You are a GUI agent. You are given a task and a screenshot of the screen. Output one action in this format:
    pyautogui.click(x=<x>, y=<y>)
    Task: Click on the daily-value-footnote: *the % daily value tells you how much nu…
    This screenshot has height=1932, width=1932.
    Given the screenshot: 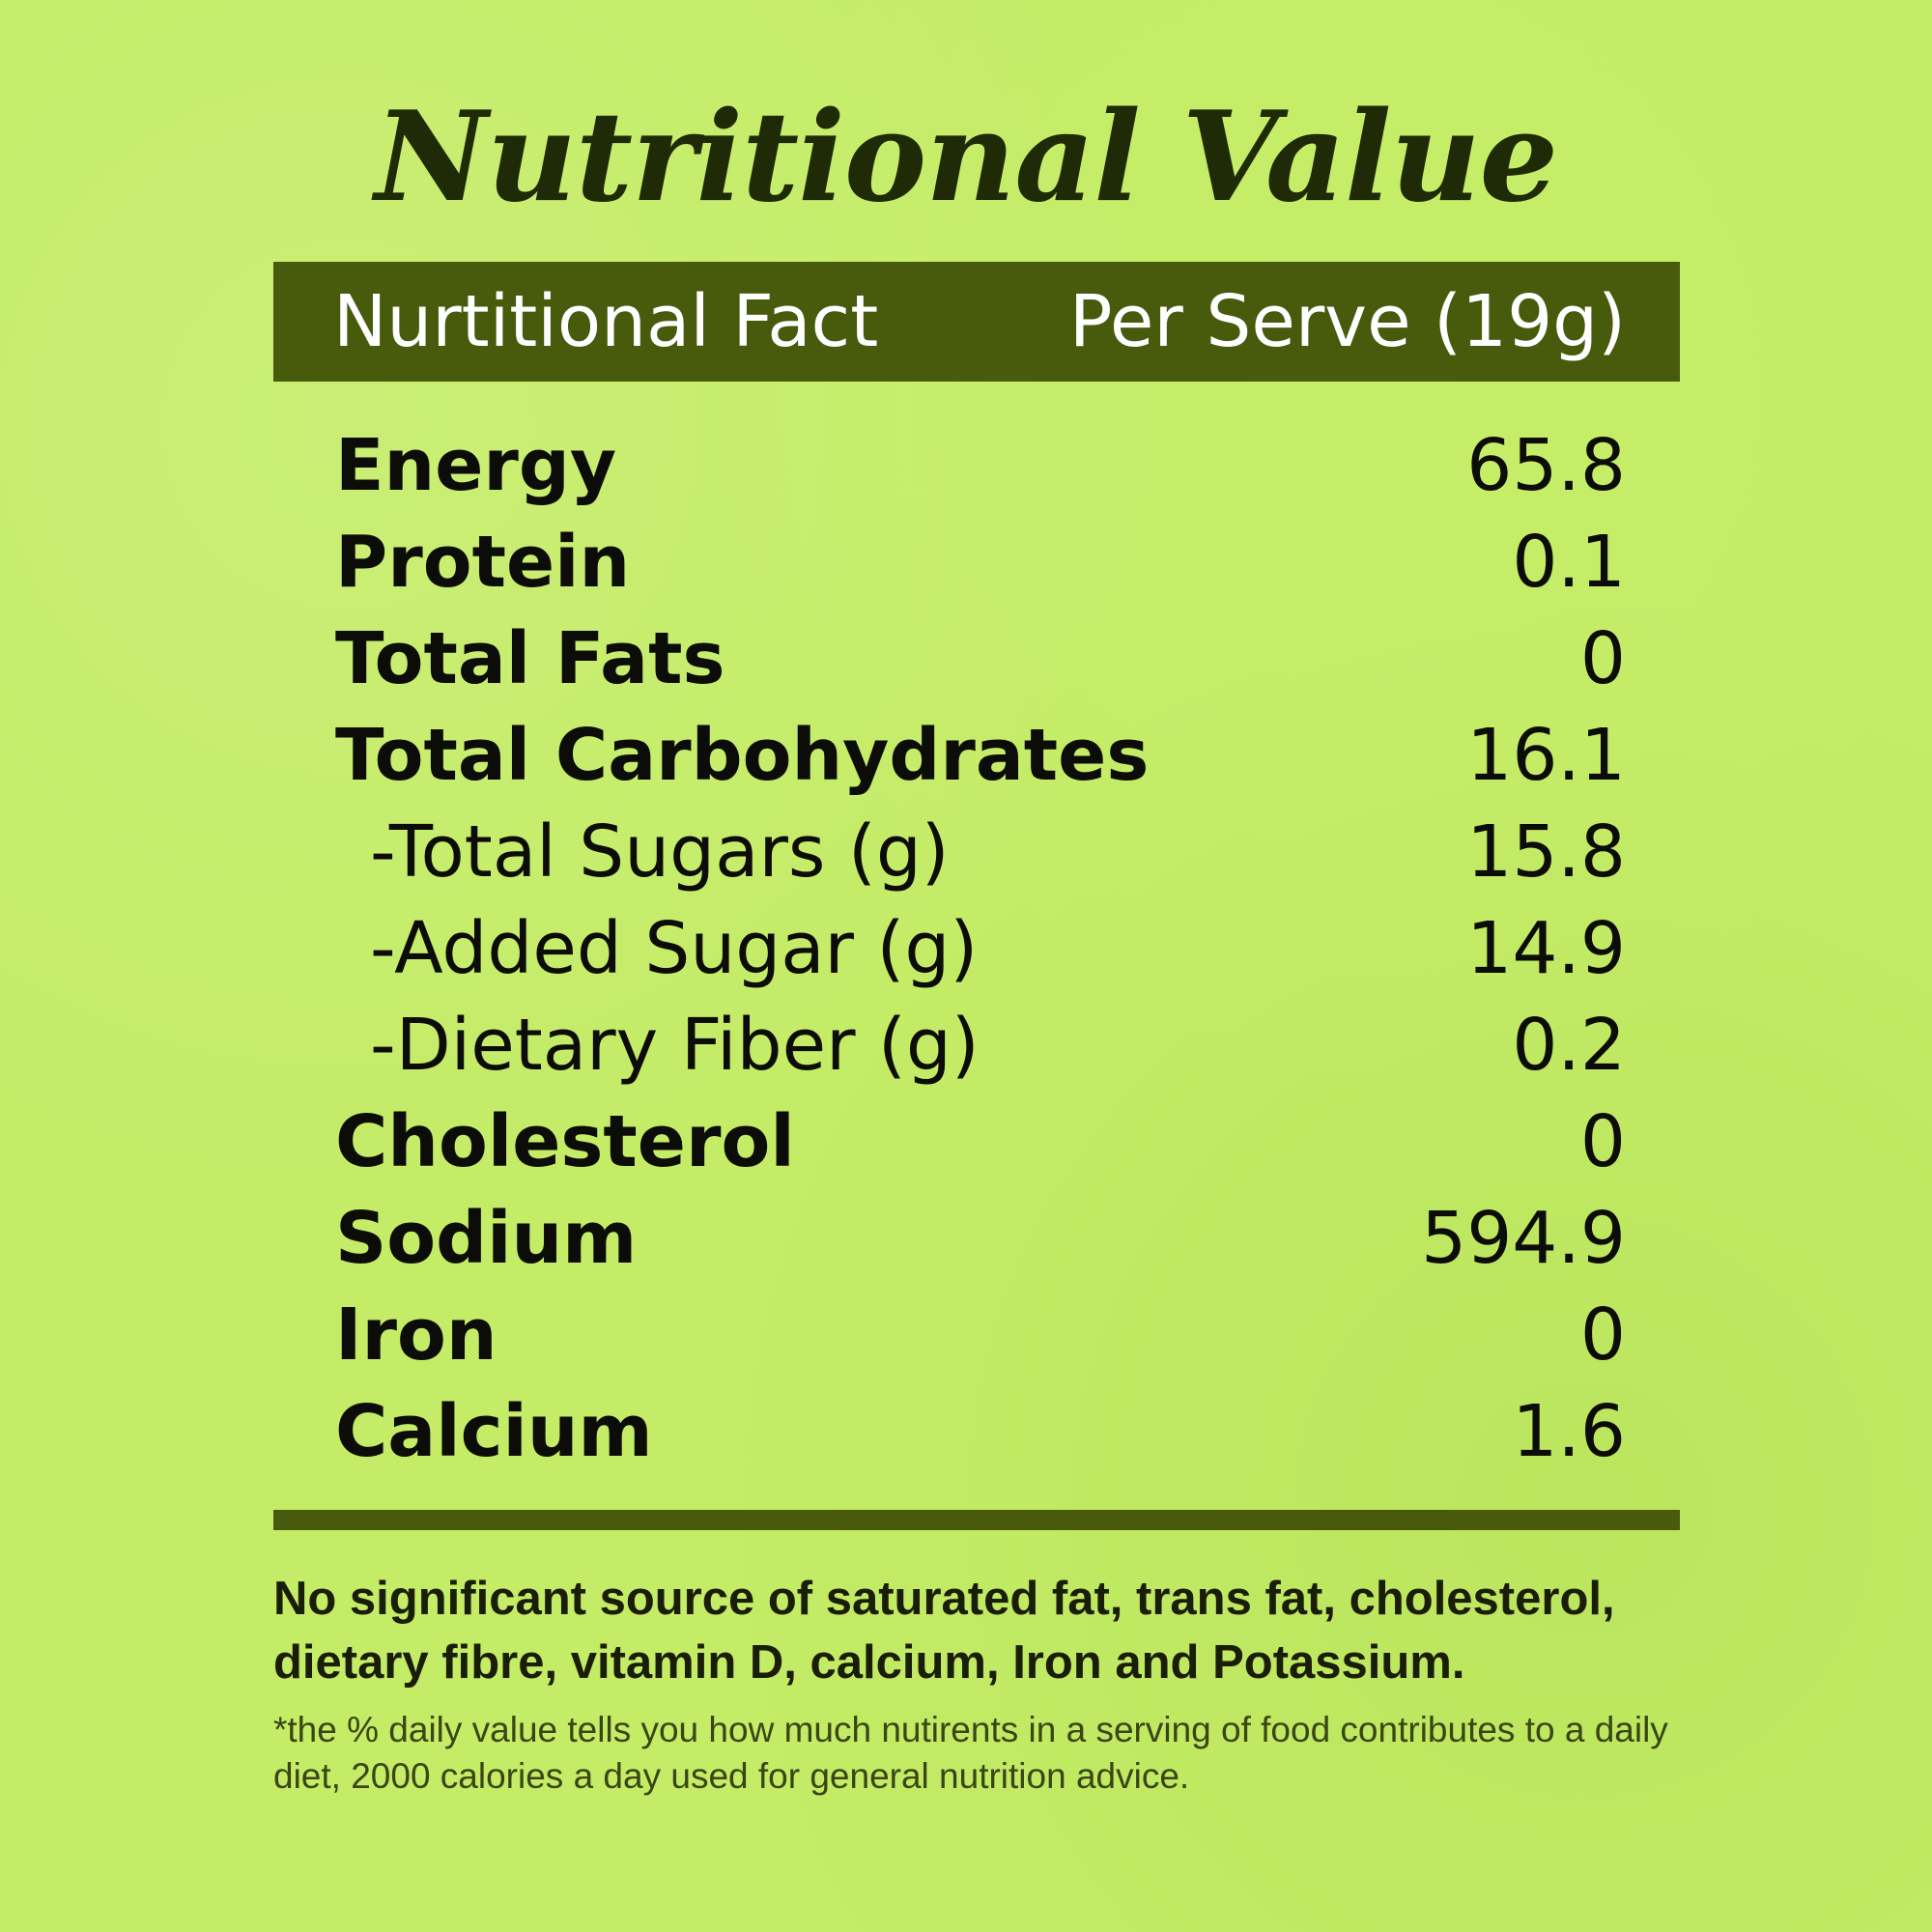 What is the action you would take?
    pyautogui.click(x=970, y=1753)
    